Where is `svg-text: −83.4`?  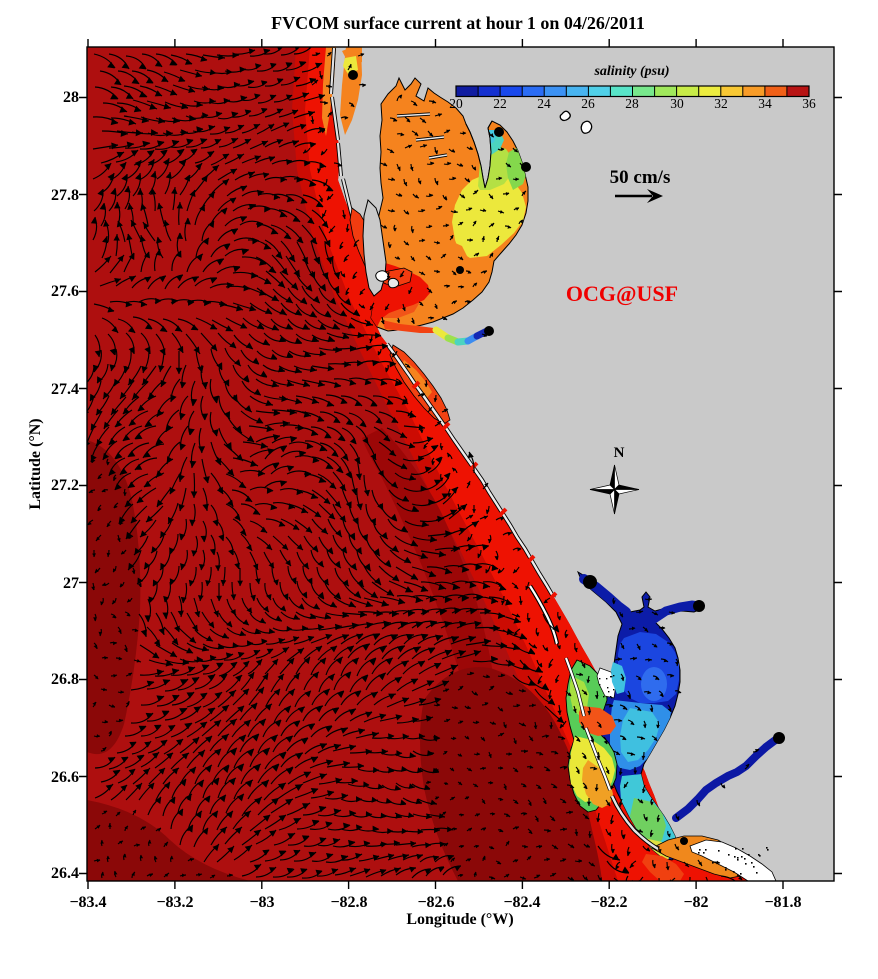 svg-text: −83.4 is located at coordinates (87, 902).